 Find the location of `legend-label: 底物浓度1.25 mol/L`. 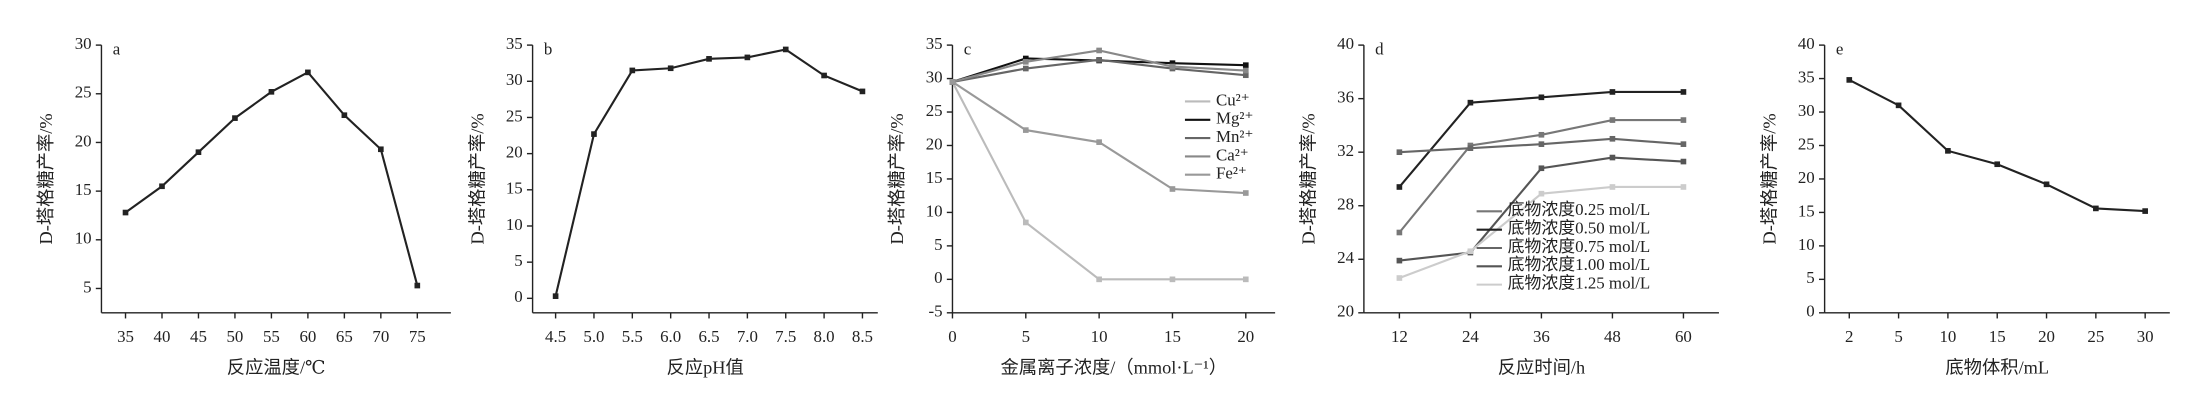

legend-label: 底物浓度1.25 mol/L is located at coordinates (1579, 283).